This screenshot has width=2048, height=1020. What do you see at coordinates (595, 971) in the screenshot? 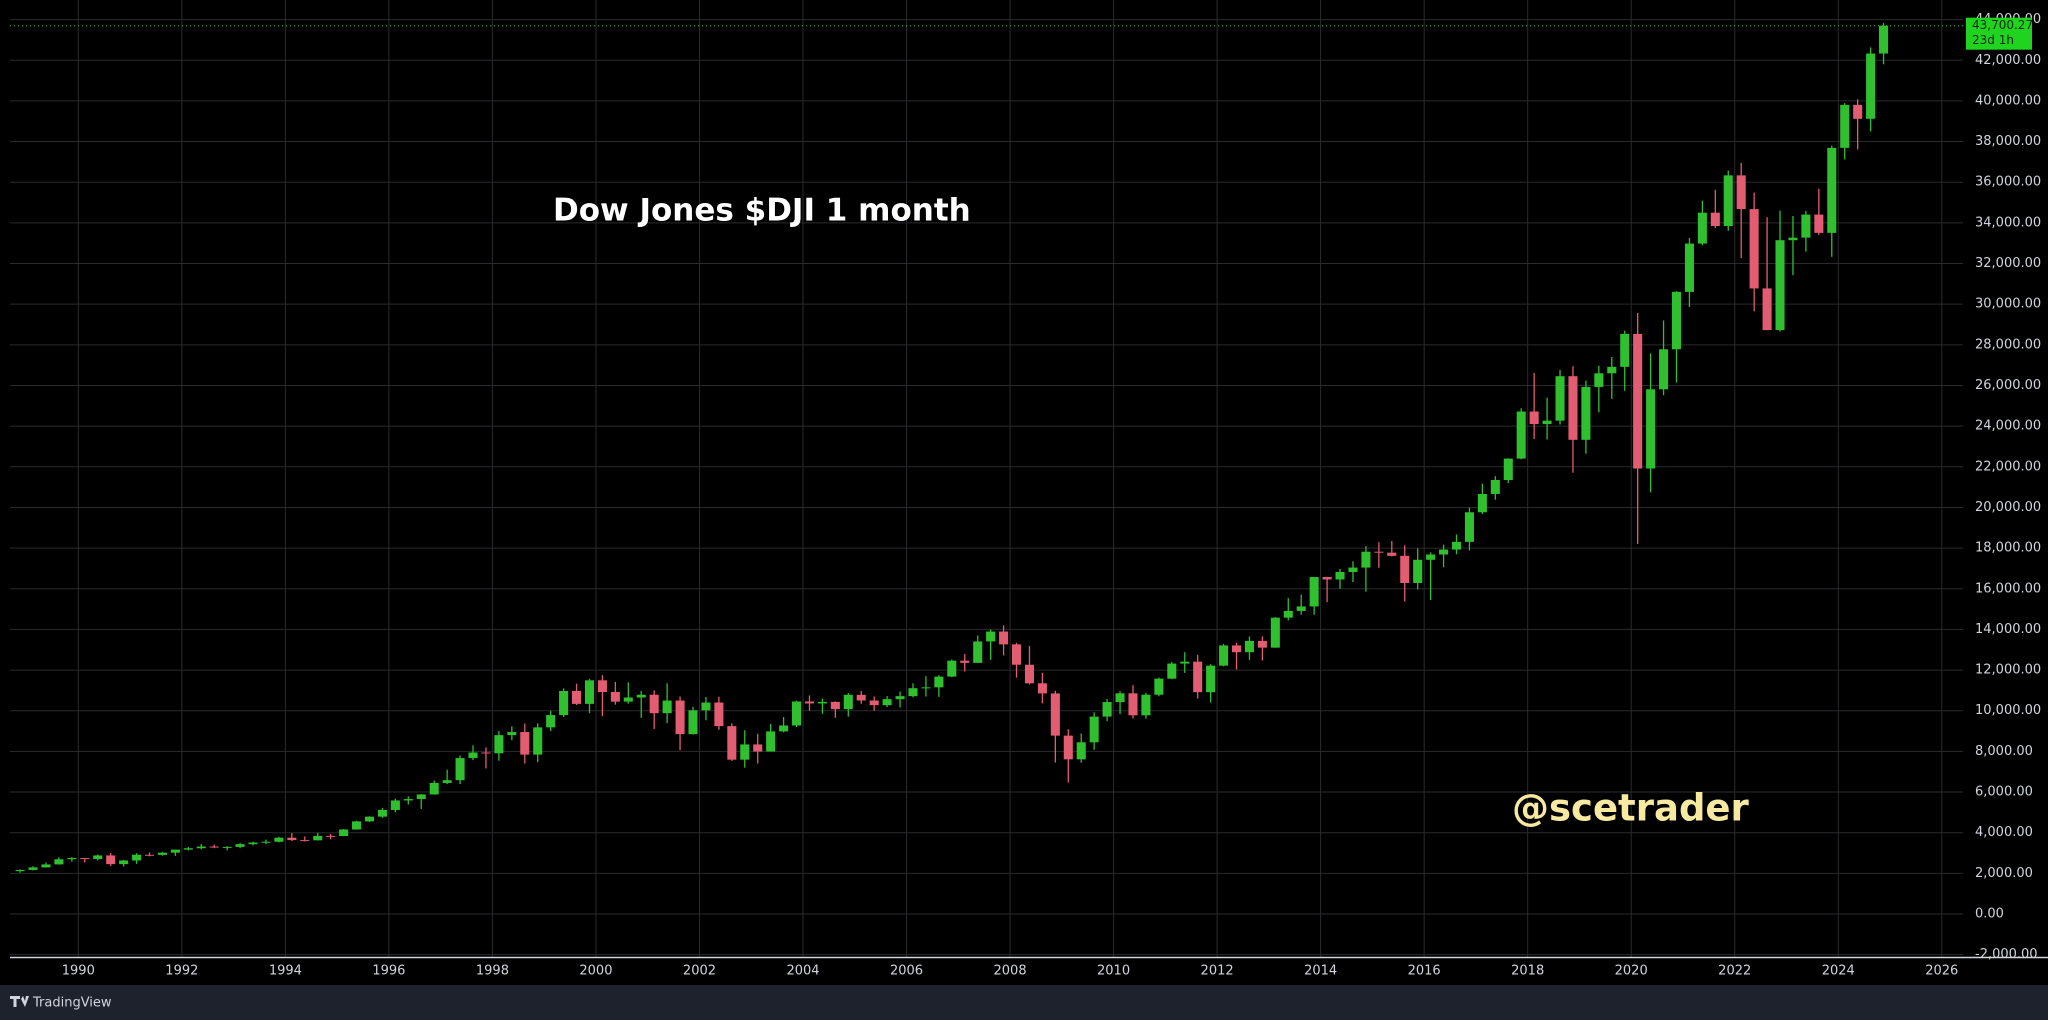
I see `x-tick-label: 2000` at bounding box center [595, 971].